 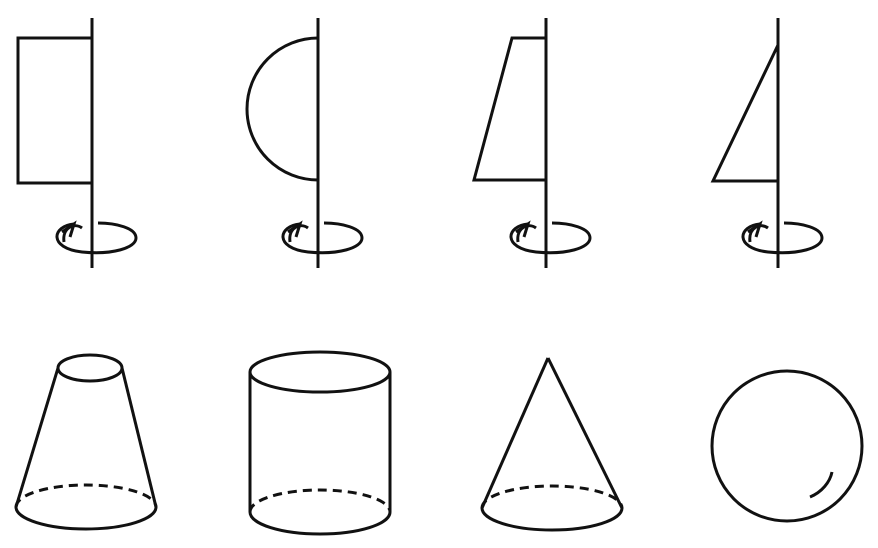 What do you see at coordinates (77, 143) in the screenshot?
I see `rectangle-figure` at bounding box center [77, 143].